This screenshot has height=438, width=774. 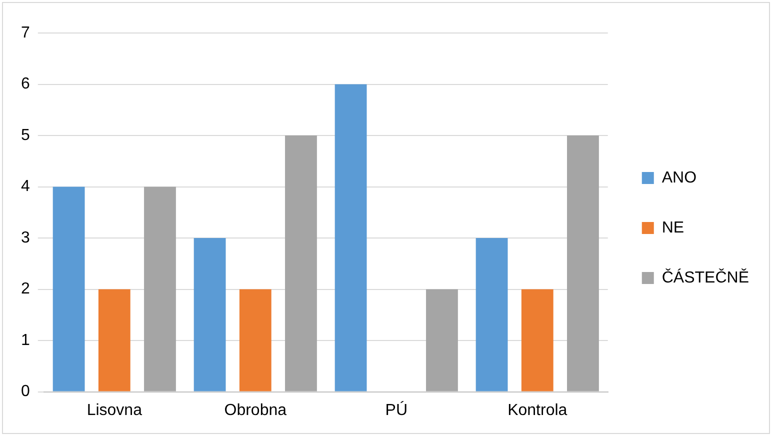 What do you see at coordinates (673, 227) in the screenshot?
I see `legend-label: NE` at bounding box center [673, 227].